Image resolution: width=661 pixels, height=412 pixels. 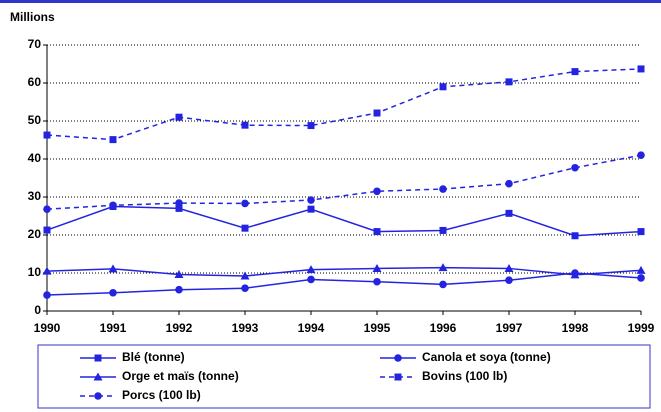 I want to click on y-tick-label: 10, so click(x=35, y=272).